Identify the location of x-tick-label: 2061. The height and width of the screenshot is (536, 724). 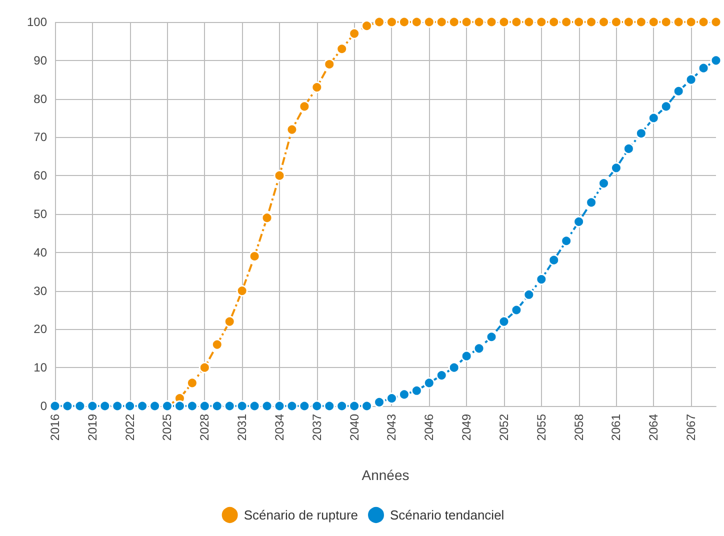
(616, 427).